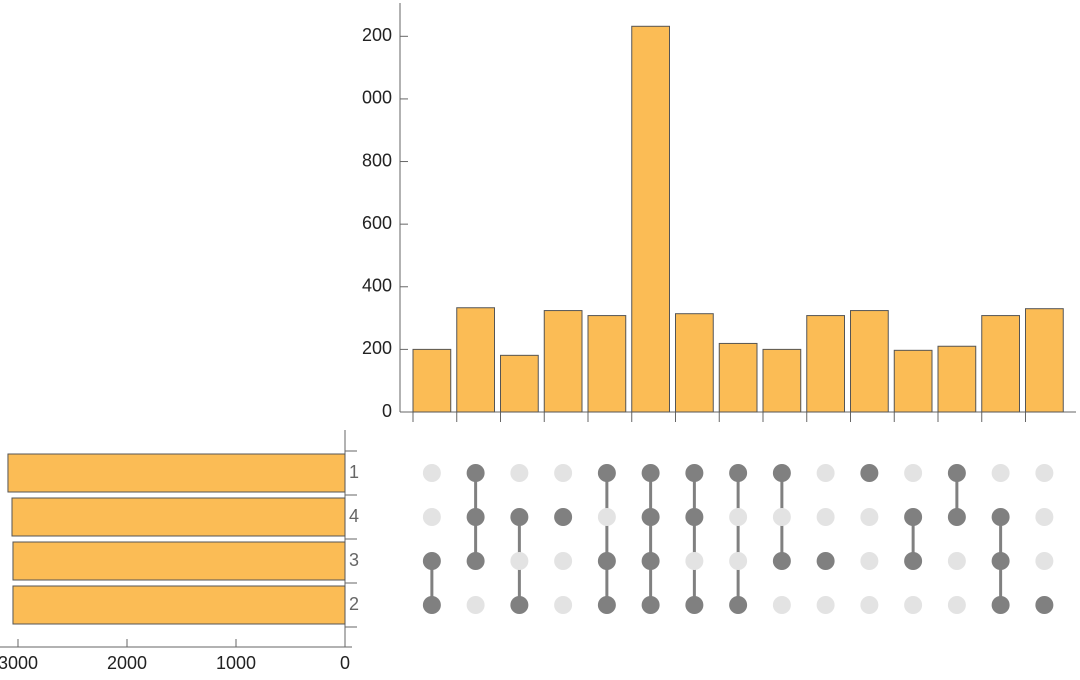 This screenshot has height=680, width=1080. What do you see at coordinates (377, 223) in the screenshot?
I see `y-tick-label: 600` at bounding box center [377, 223].